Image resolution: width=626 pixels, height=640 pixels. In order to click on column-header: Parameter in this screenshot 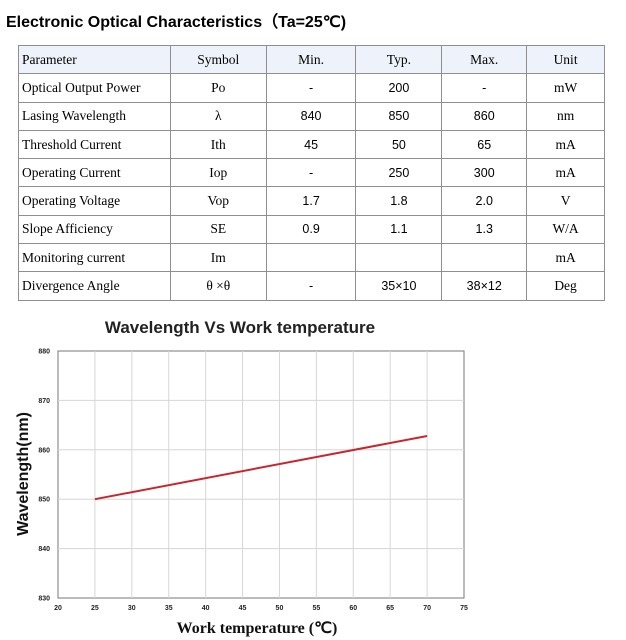, I will do `click(94, 59)`.